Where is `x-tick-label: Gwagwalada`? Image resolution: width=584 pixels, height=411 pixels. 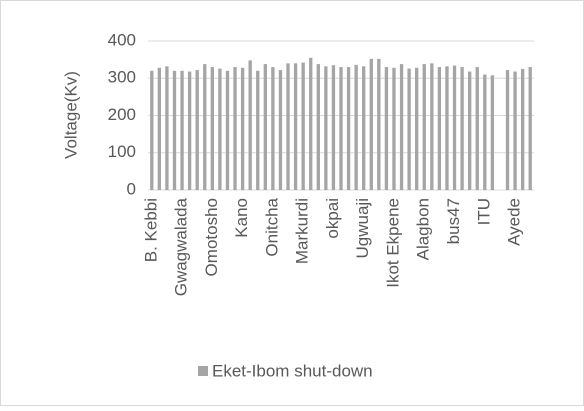 x-tick-label: Gwagwalada is located at coordinates (181, 246).